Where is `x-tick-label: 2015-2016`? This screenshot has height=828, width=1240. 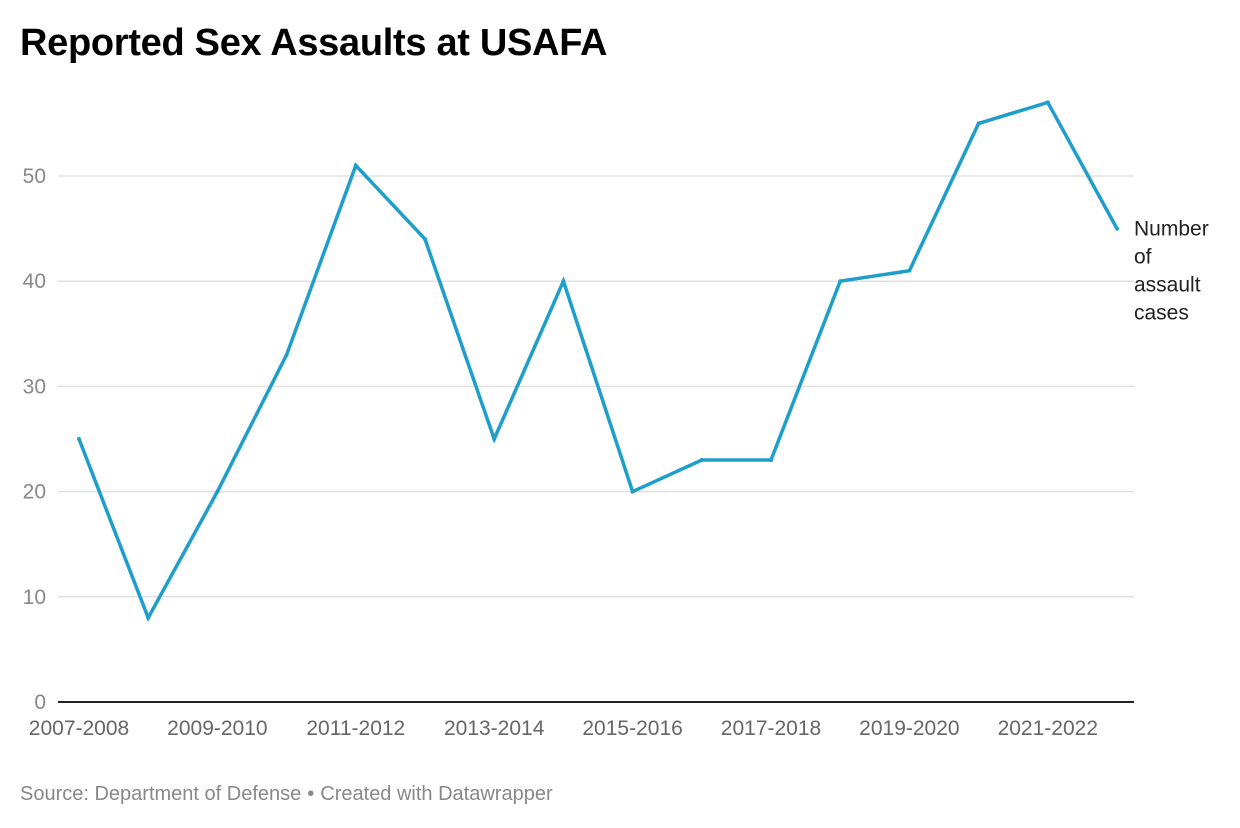 x-tick-label: 2015-2016 is located at coordinates (632, 728).